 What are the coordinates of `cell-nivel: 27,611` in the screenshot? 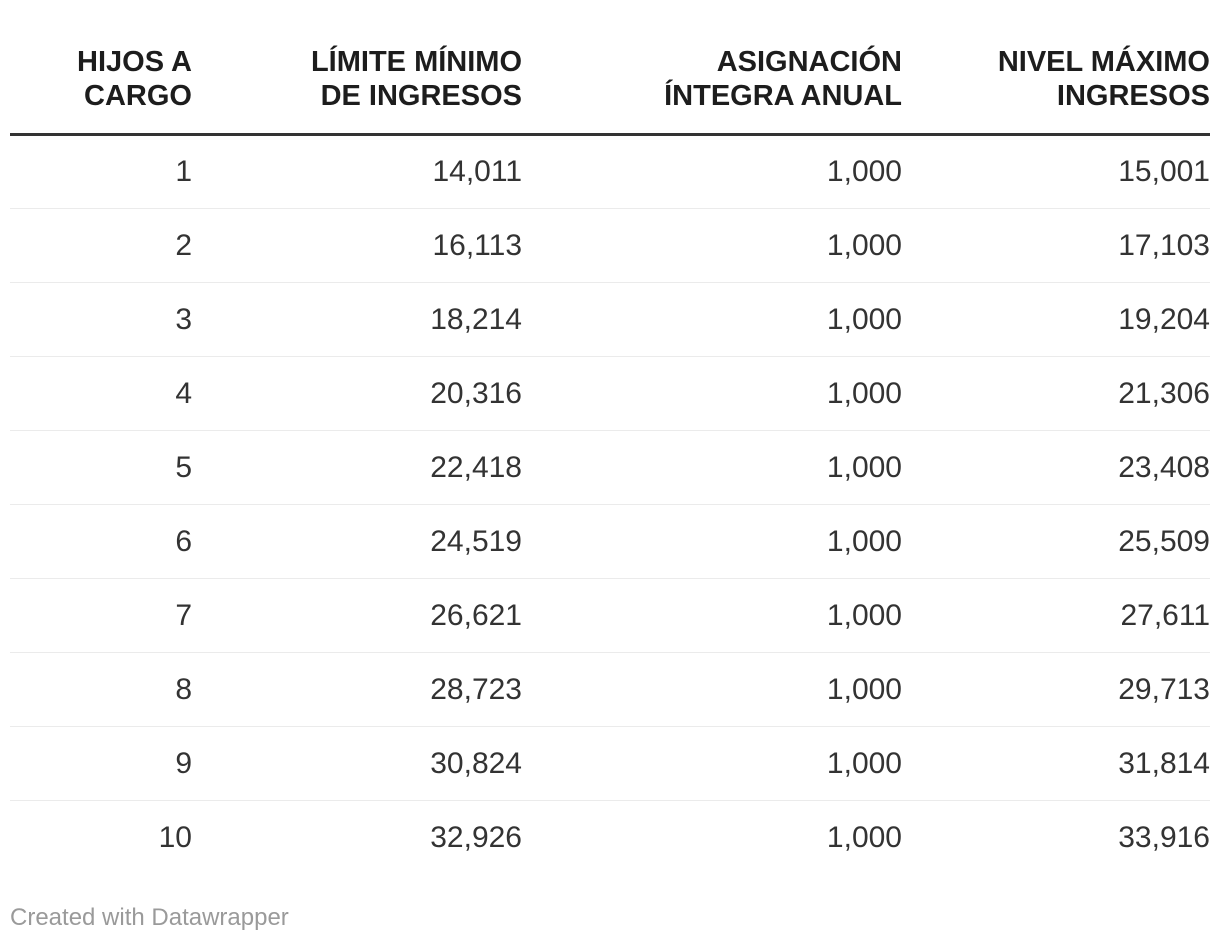 It's located at (1056, 615).